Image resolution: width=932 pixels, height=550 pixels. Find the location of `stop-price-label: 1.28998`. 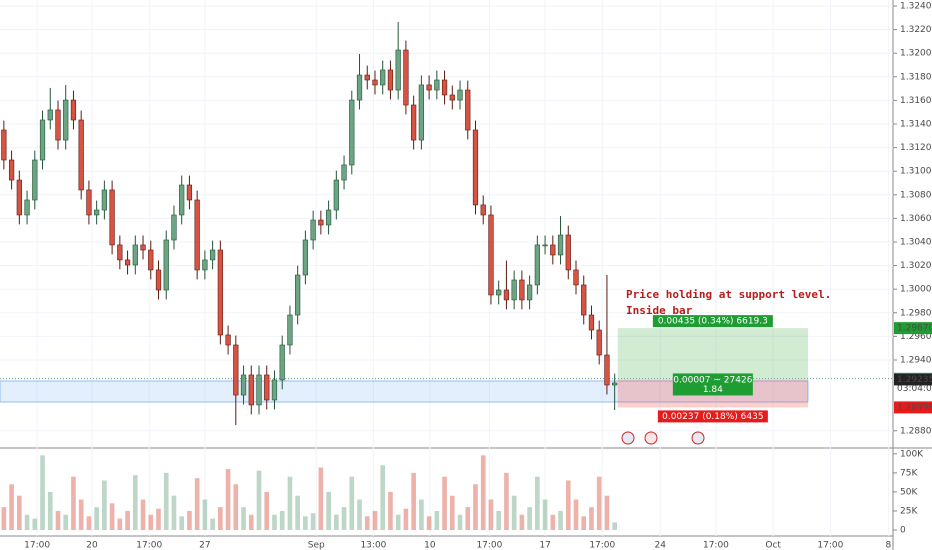

stop-price-label: 1.28998 is located at coordinates (914, 408).